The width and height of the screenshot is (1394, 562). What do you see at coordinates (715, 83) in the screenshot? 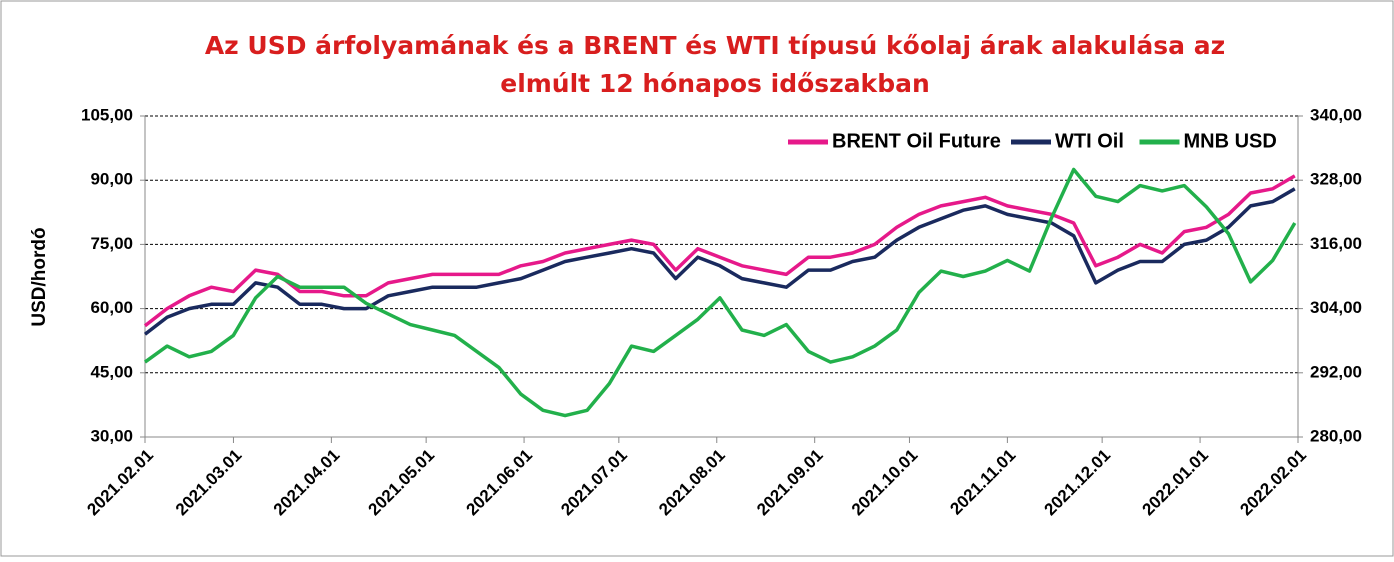
I see `chart-title: elmúlt 12 hónapos időszakban` at bounding box center [715, 83].